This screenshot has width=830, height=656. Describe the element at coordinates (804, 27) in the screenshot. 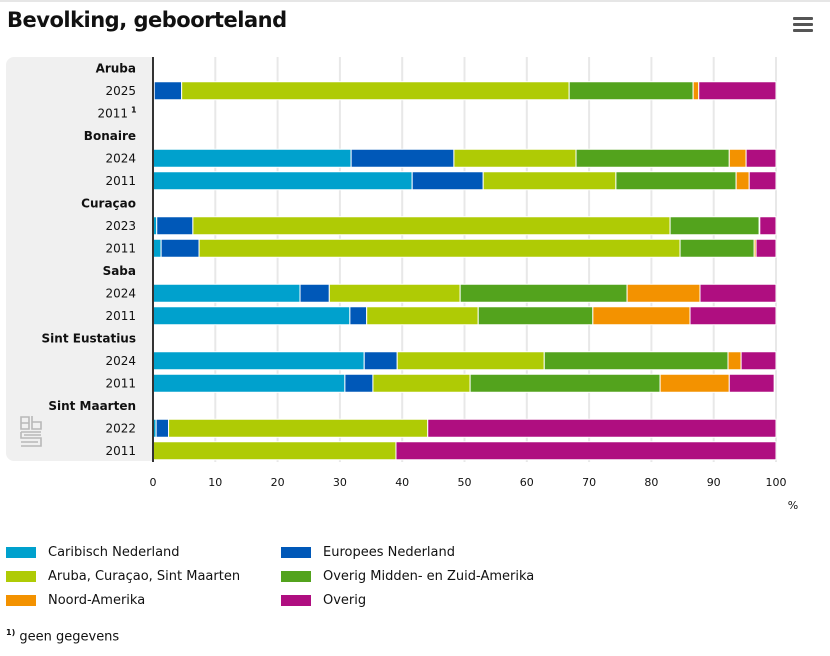

I see `hamburger-menu-icon` at that location.